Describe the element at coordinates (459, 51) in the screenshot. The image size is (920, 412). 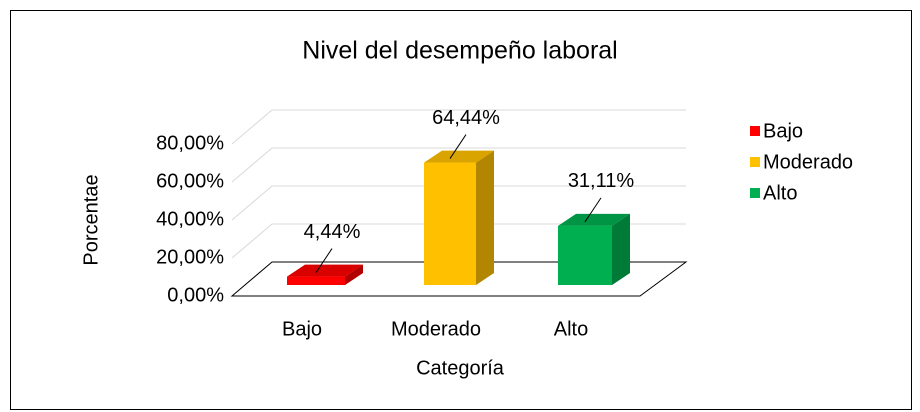
I see `chart-title: Nivel del desempeño laboral` at that location.